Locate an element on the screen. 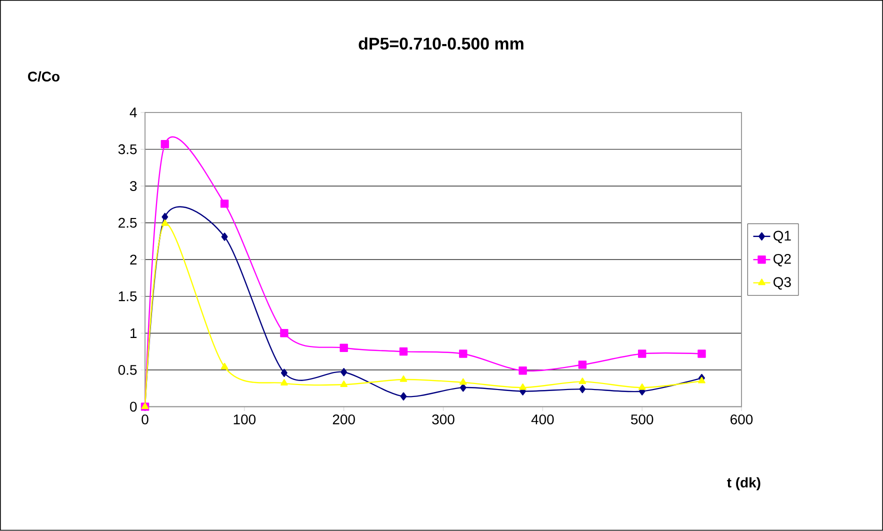 The width and height of the screenshot is (883, 531). y-tick-label: 1.5 is located at coordinates (127, 297).